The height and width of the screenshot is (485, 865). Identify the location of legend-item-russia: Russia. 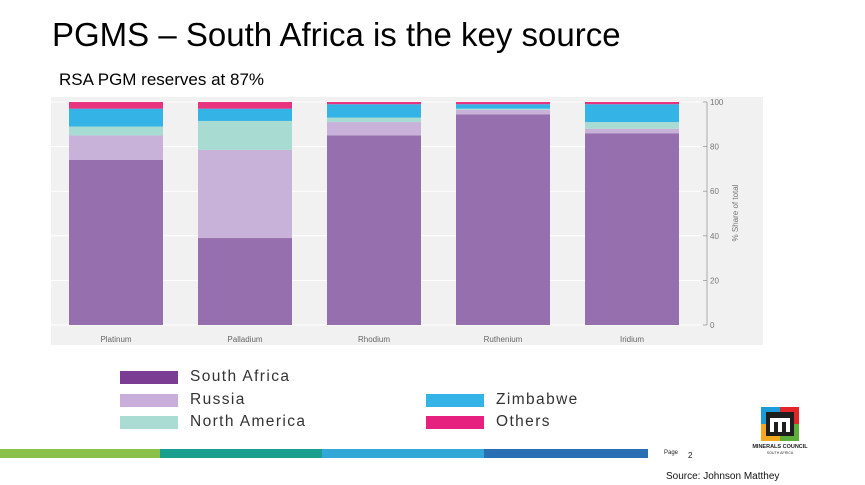
(183, 400).